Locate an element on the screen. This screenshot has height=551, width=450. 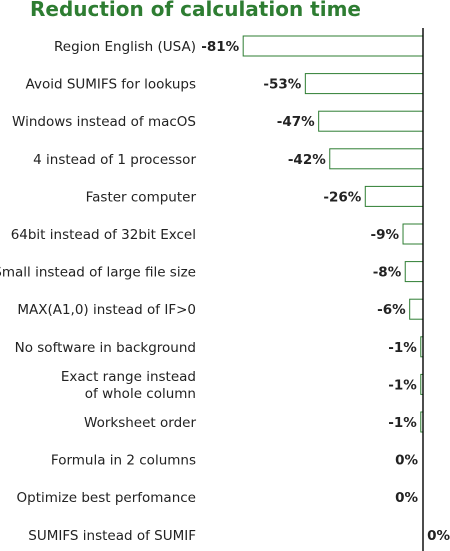
category-label-line: Region English (USA) is located at coordinates (125, 47).